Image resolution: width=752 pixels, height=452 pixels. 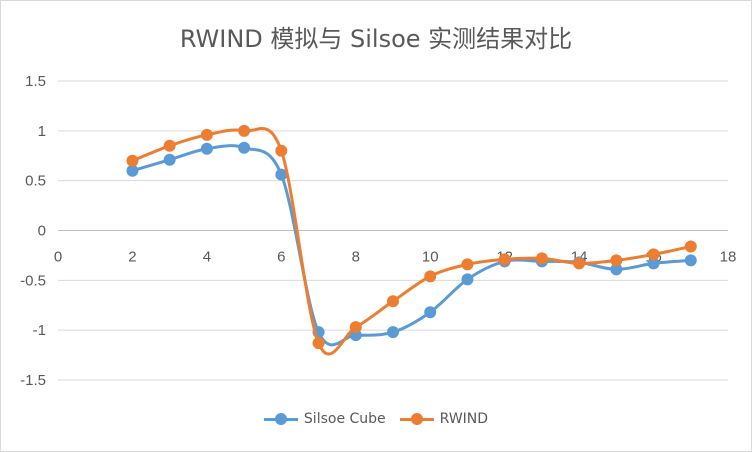 I want to click on y-tick-label: -1, so click(x=39, y=330).